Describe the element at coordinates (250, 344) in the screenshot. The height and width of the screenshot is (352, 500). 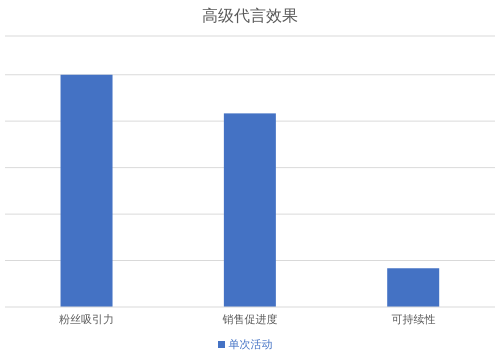
I see `legend-label: 单次活动` at that location.